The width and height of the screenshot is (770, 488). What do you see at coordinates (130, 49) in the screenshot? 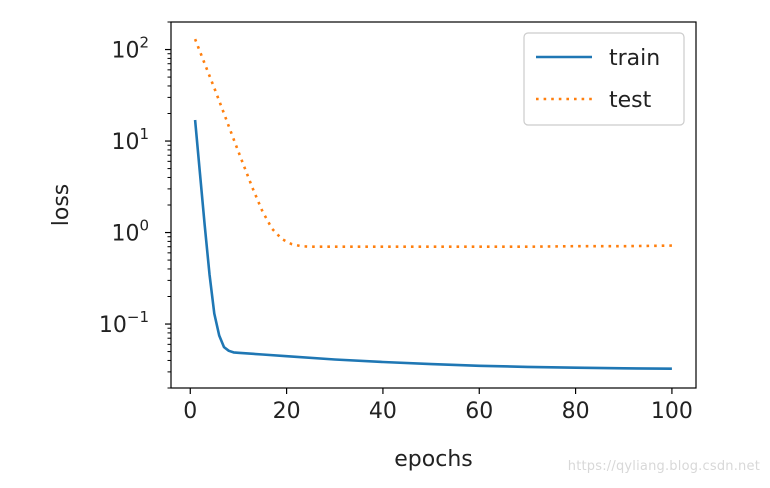
I see `y-tick-label: 10²` at bounding box center [130, 49].